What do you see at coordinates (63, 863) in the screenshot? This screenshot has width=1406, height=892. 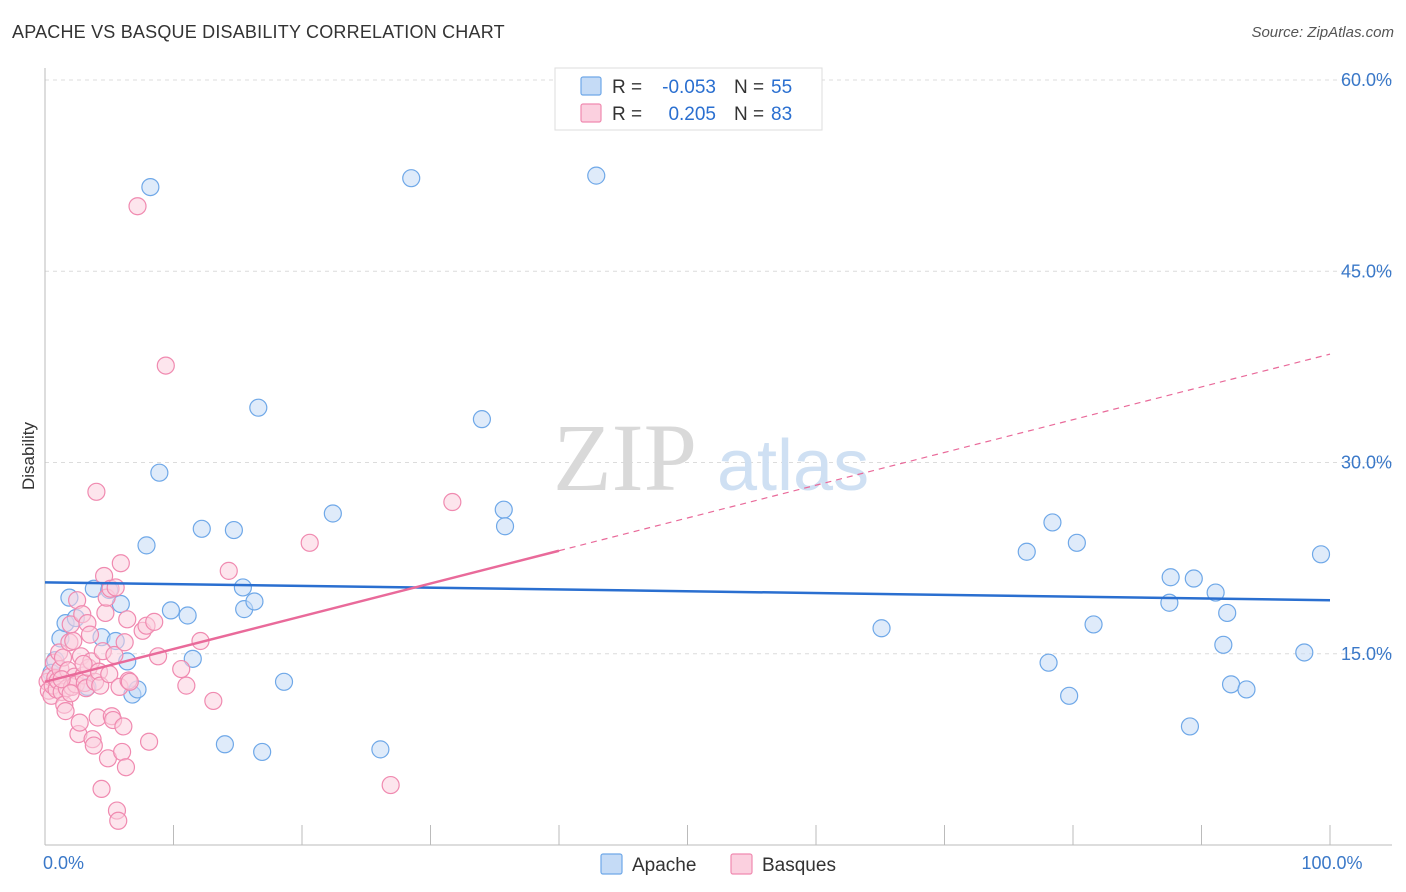 I see `x-tick-label: 0.0%` at bounding box center [63, 863].